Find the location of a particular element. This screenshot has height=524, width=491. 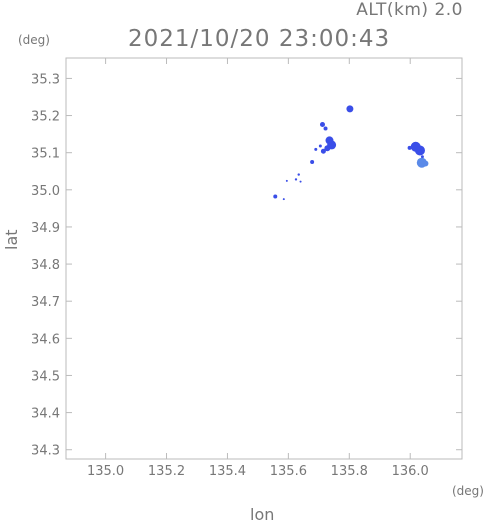

altitude-label: ALT(km) 2.0 is located at coordinates (409, 10).